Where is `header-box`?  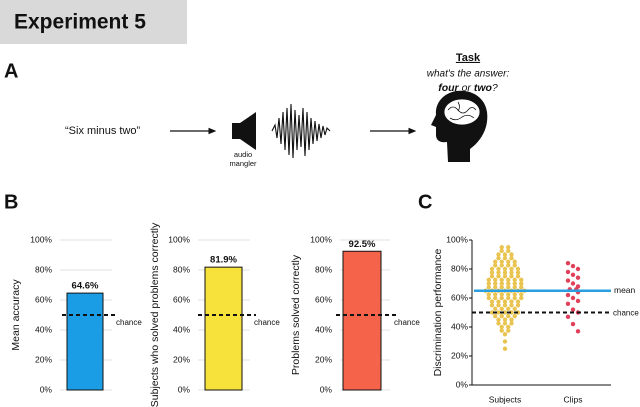 header-box is located at coordinates (93, 22).